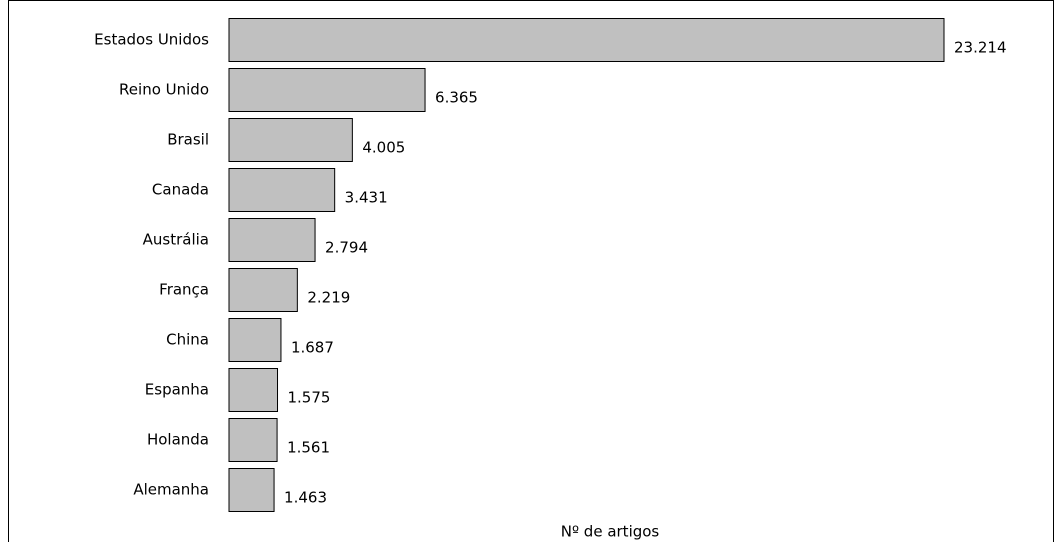 The width and height of the screenshot is (1055, 546). Describe the element at coordinates (610, 532) in the screenshot. I see `x-axis-label: Nº de artigos` at that location.